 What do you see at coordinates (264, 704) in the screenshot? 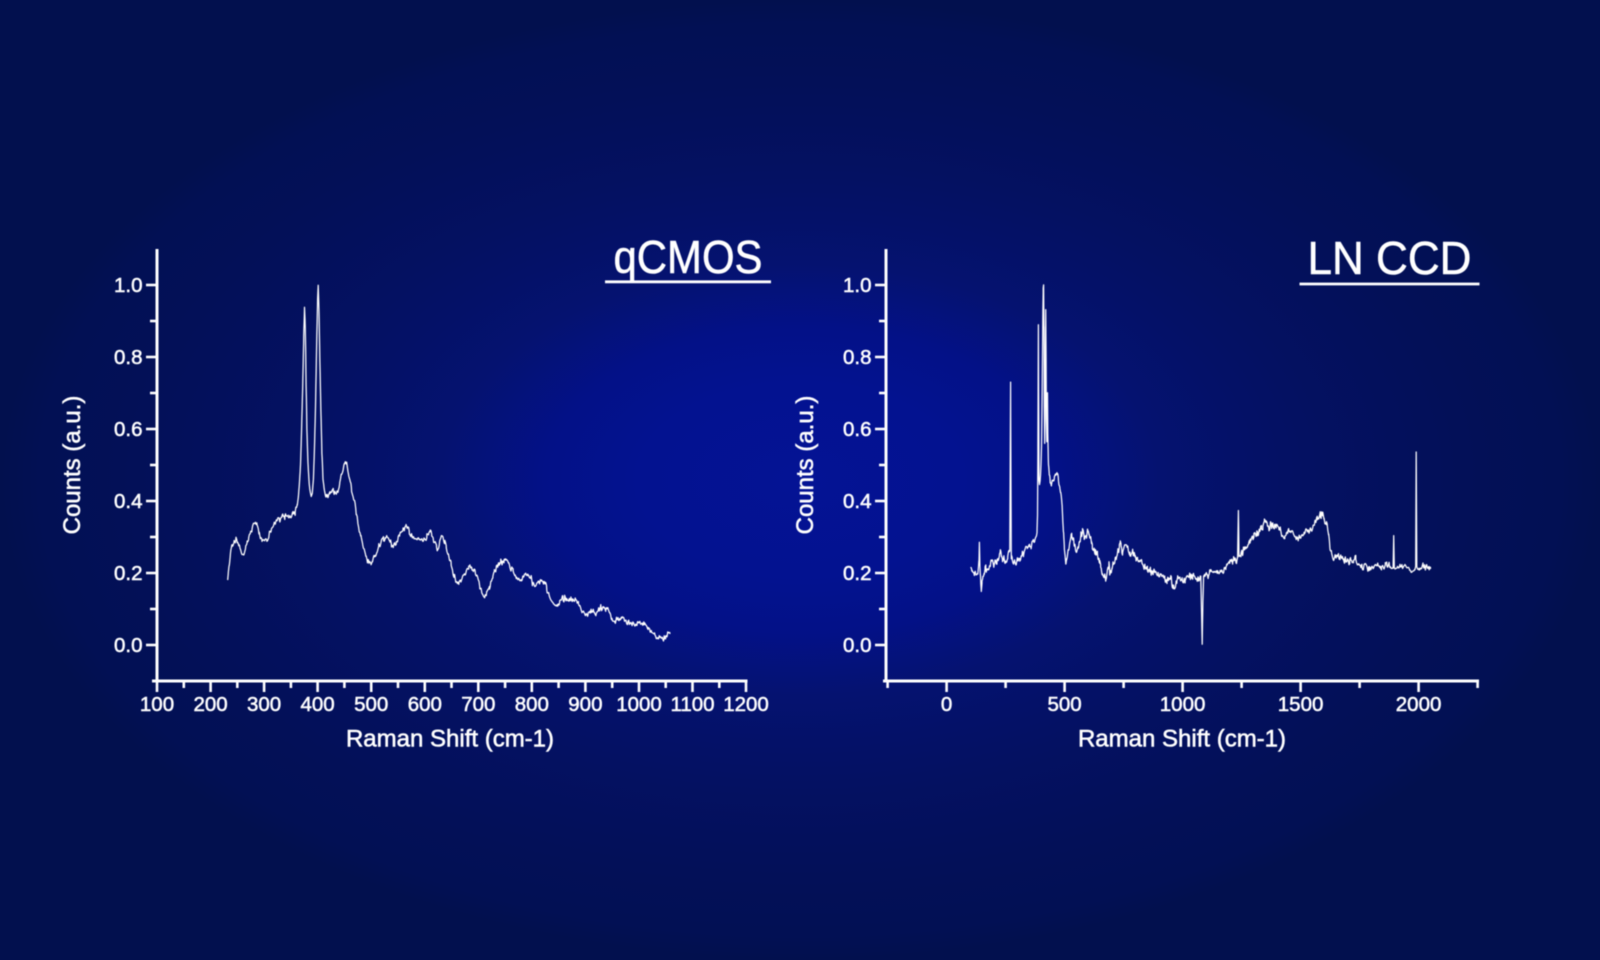
I see `svg-text: 300` at bounding box center [264, 704].